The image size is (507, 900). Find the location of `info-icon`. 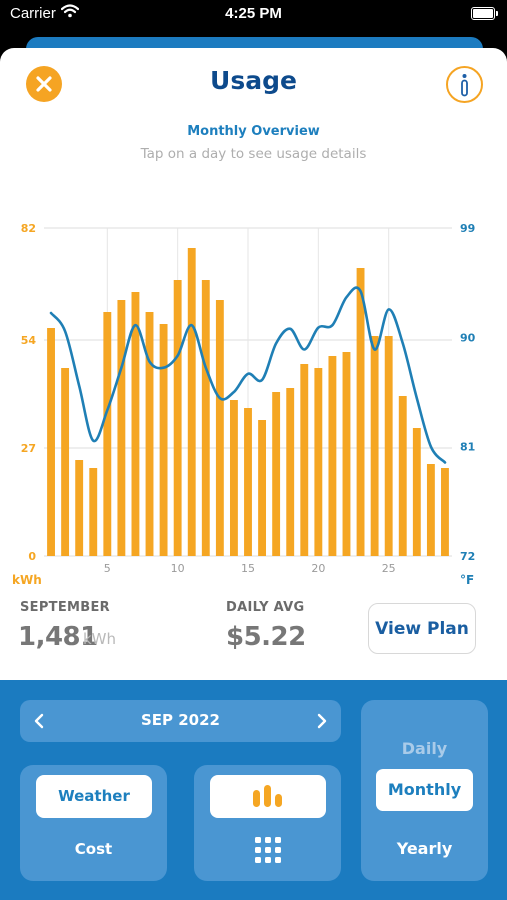

info-icon is located at coordinates (464, 85).